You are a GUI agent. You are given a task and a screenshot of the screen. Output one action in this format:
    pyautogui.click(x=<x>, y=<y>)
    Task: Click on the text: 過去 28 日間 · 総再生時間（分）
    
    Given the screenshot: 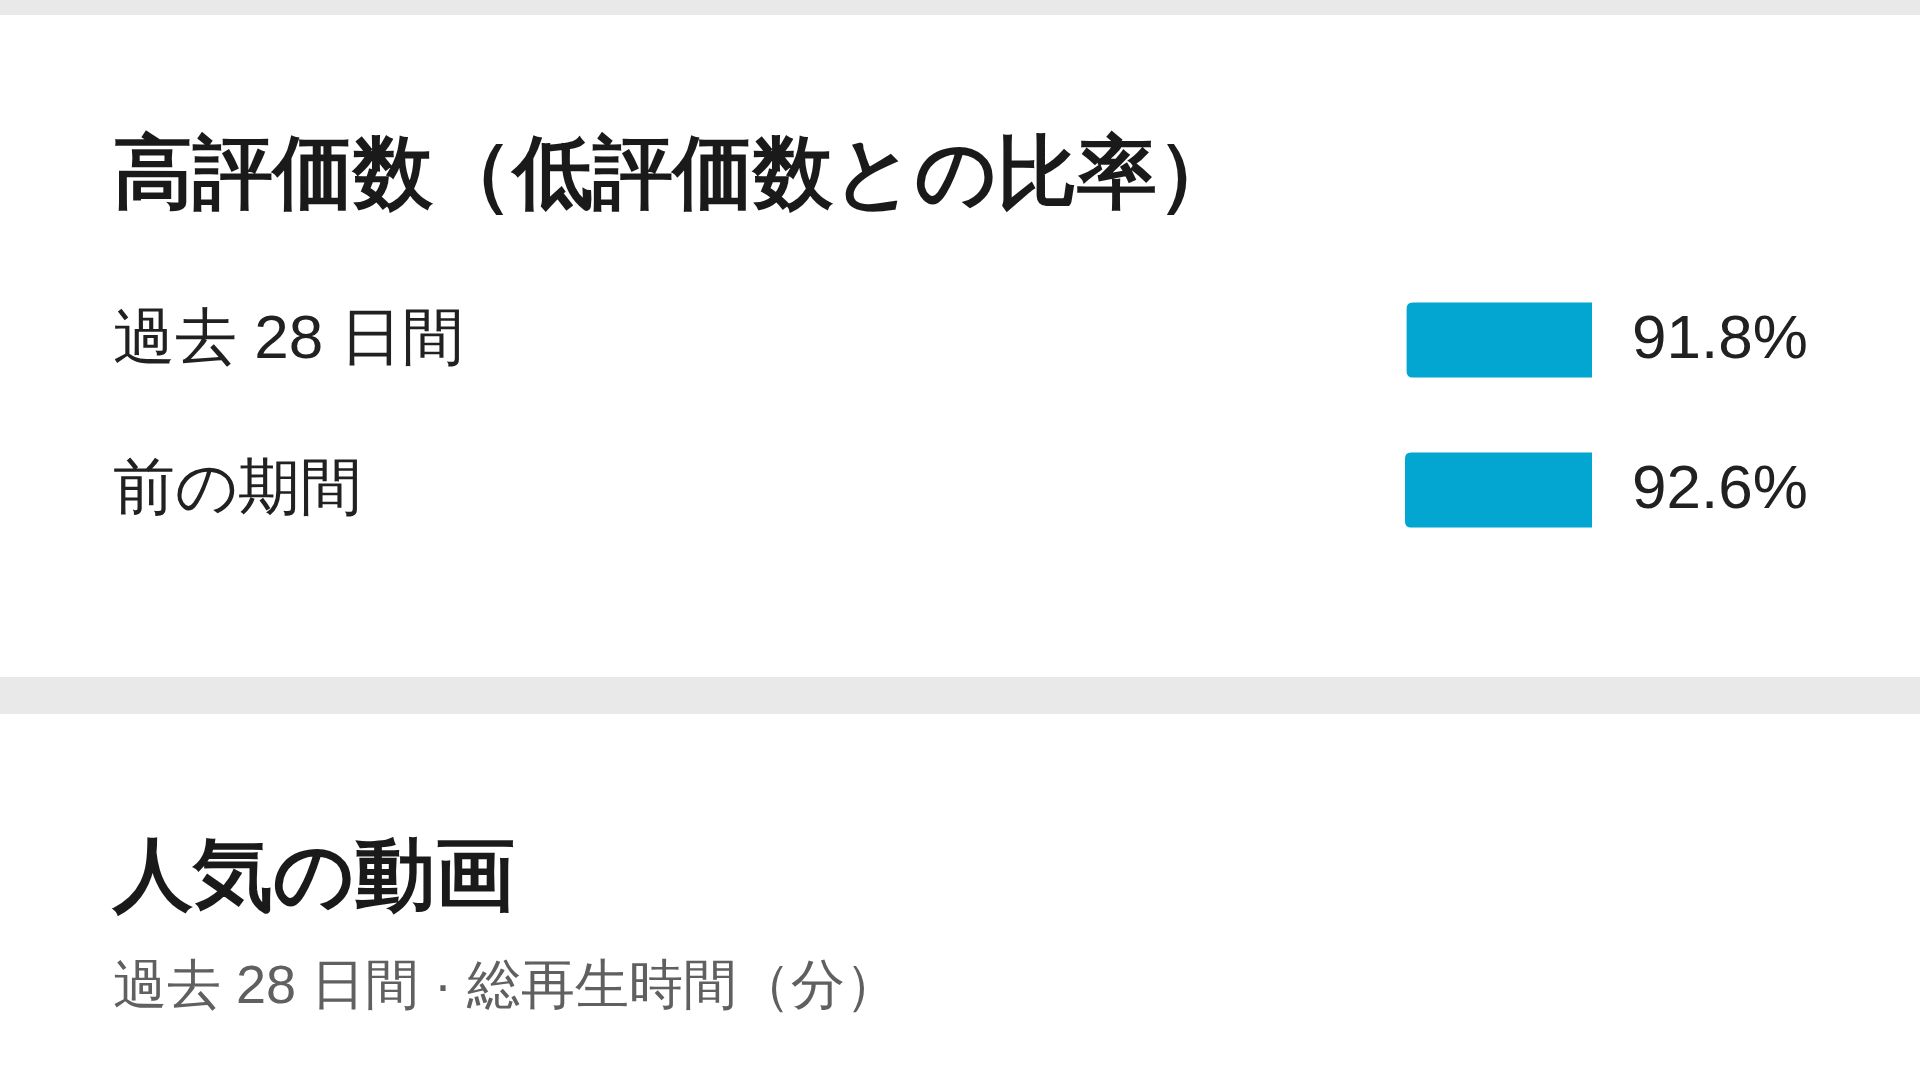 What is the action you would take?
    pyautogui.click(x=506, y=984)
    